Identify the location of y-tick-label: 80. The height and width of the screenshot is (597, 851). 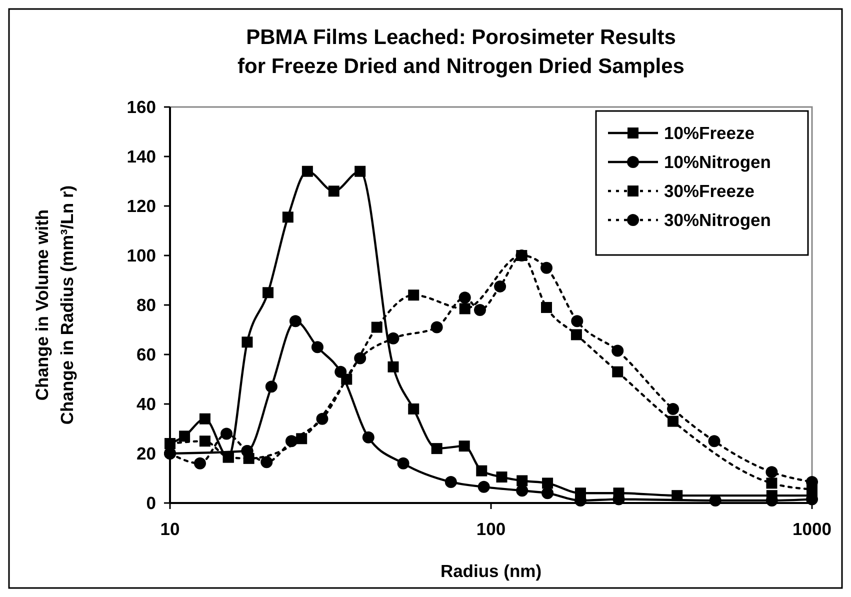
(146, 305).